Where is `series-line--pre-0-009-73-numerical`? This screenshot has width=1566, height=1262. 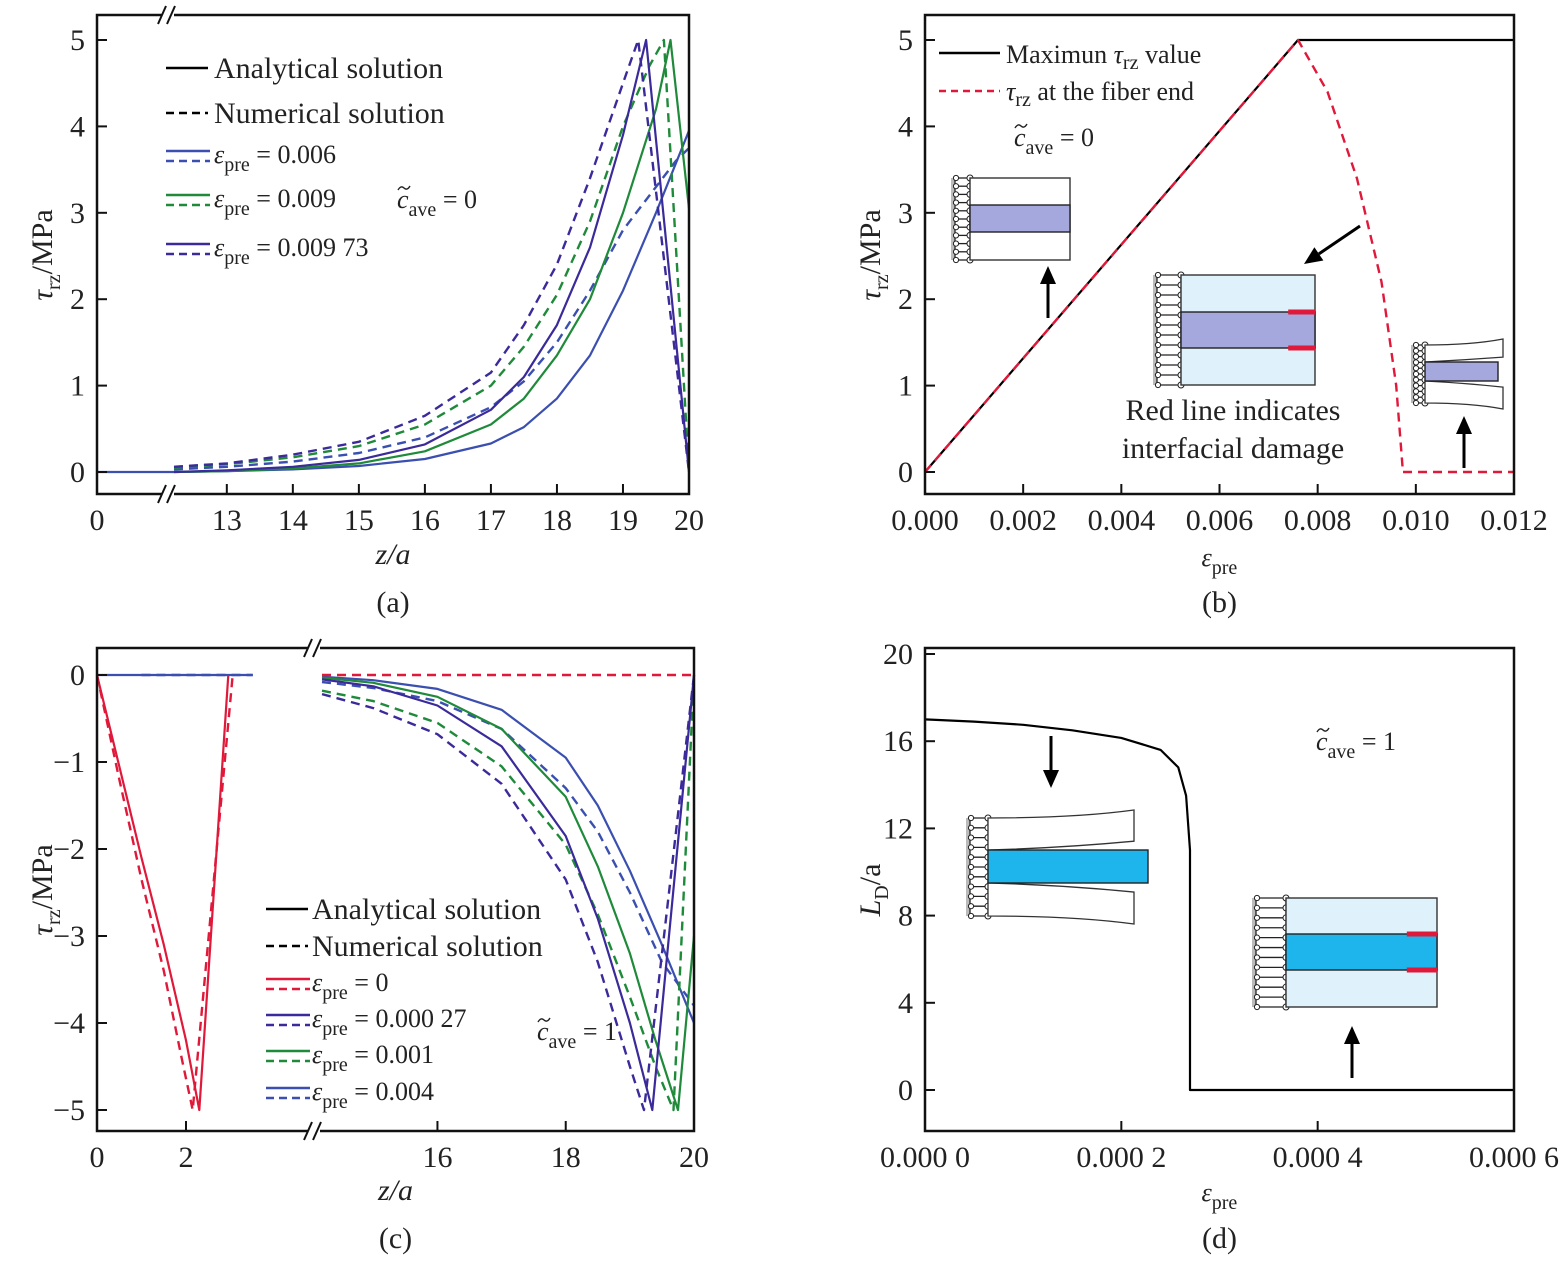 series-line--pre-0-009-73-numerical is located at coordinates (432, 255).